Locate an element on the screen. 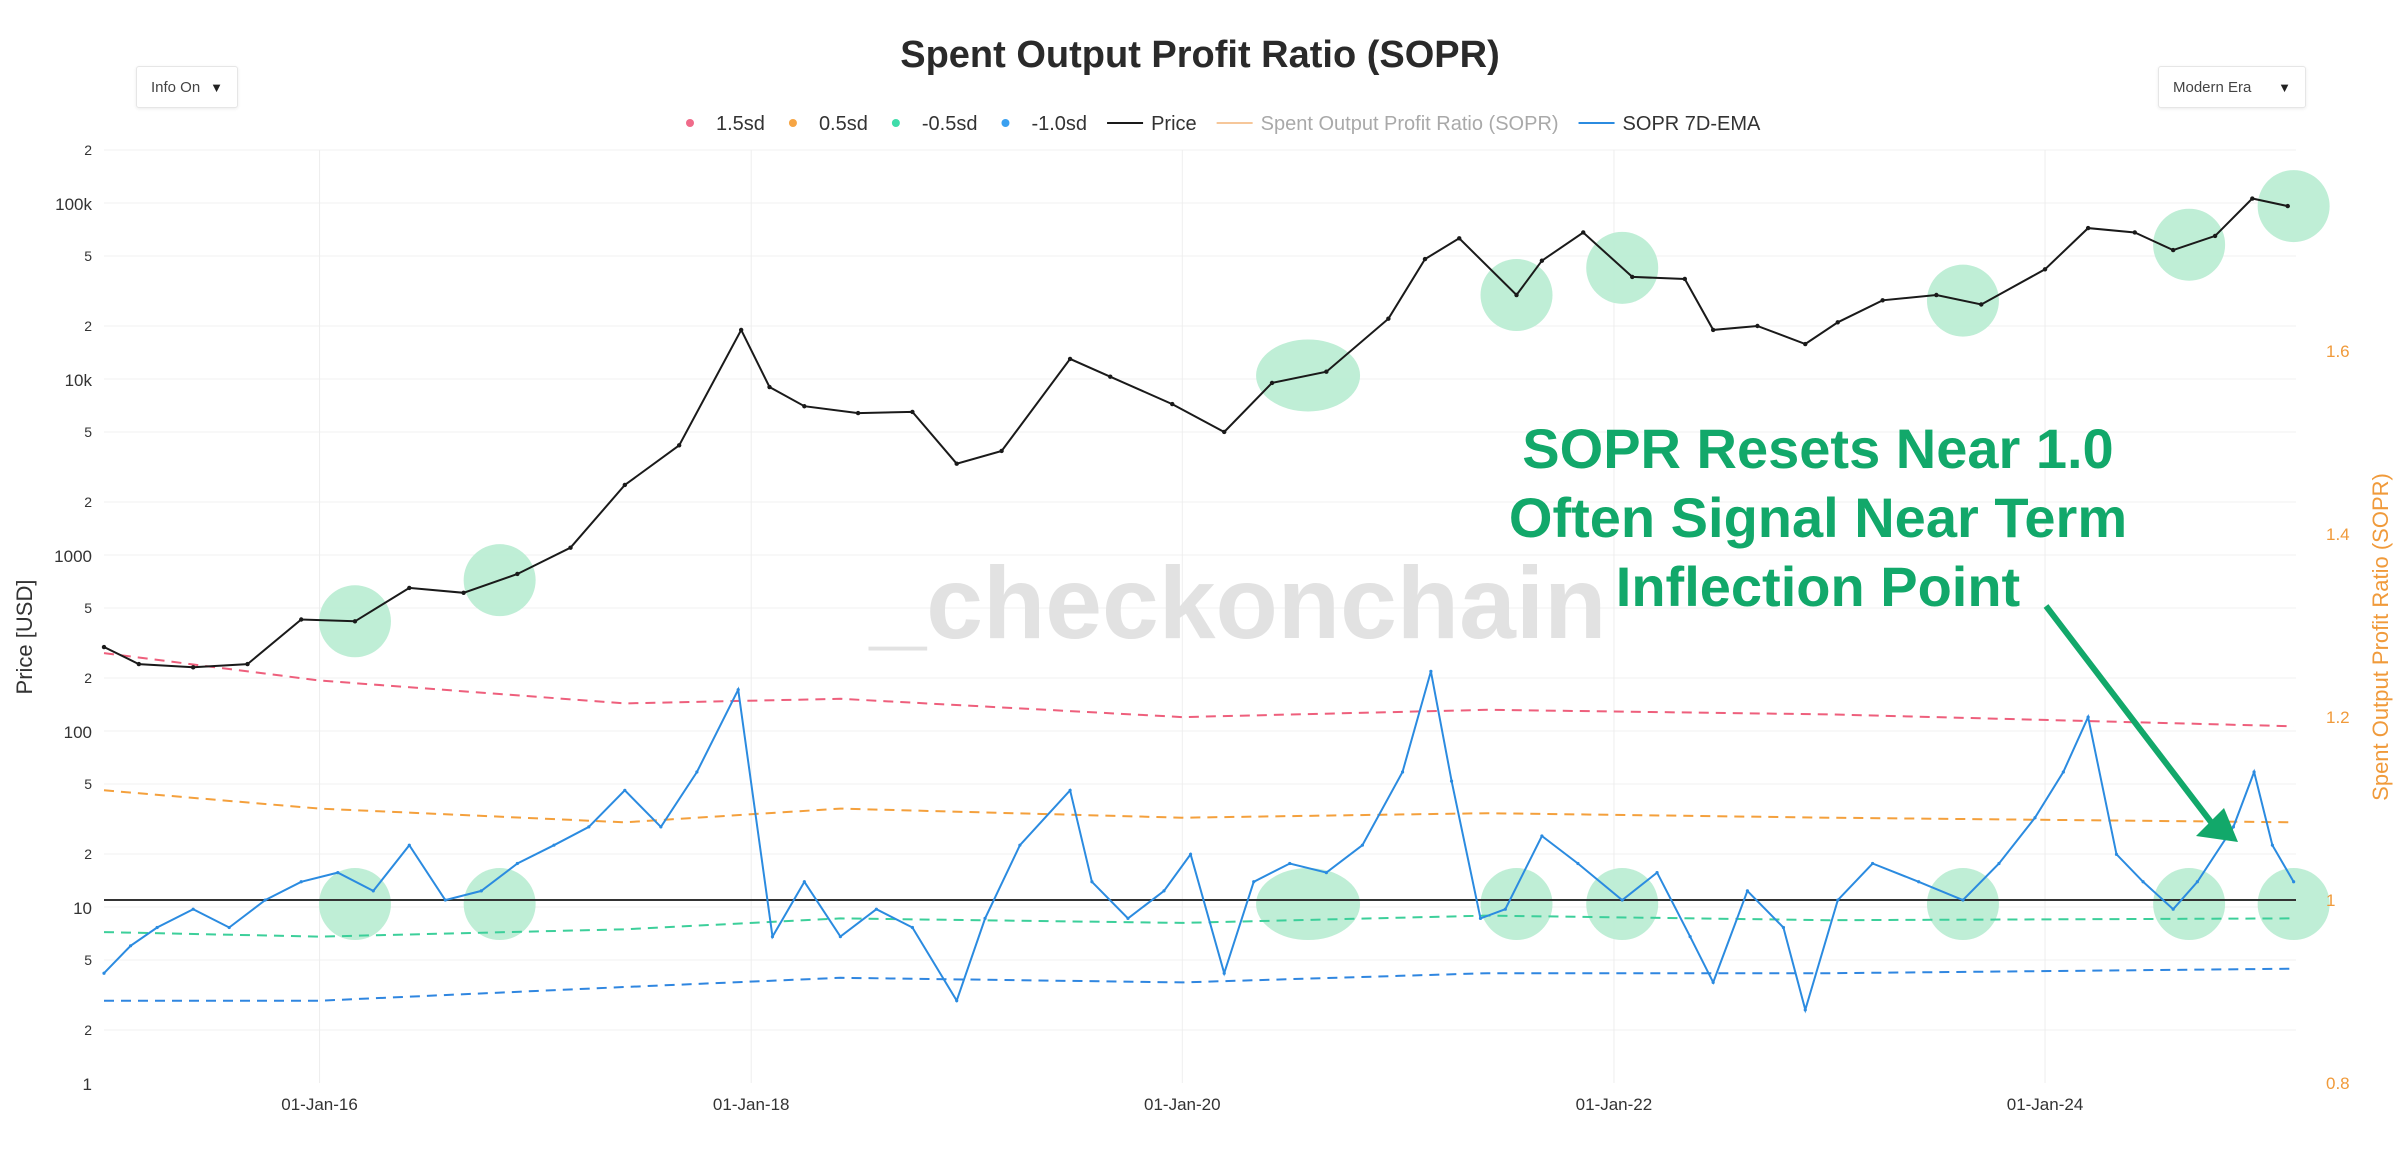 Image resolution: width=2400 pixels, height=1166 pixels. y-right-tick-label: 1.6 is located at coordinates (2338, 351).